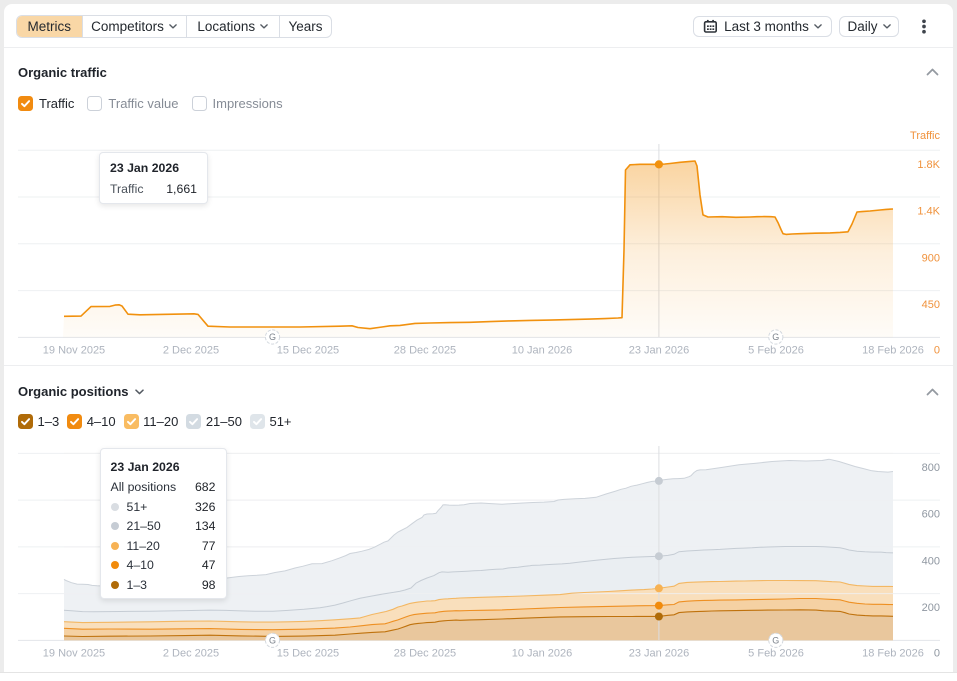  What do you see at coordinates (931, 305) in the screenshot?
I see `svg-text: 450` at bounding box center [931, 305].